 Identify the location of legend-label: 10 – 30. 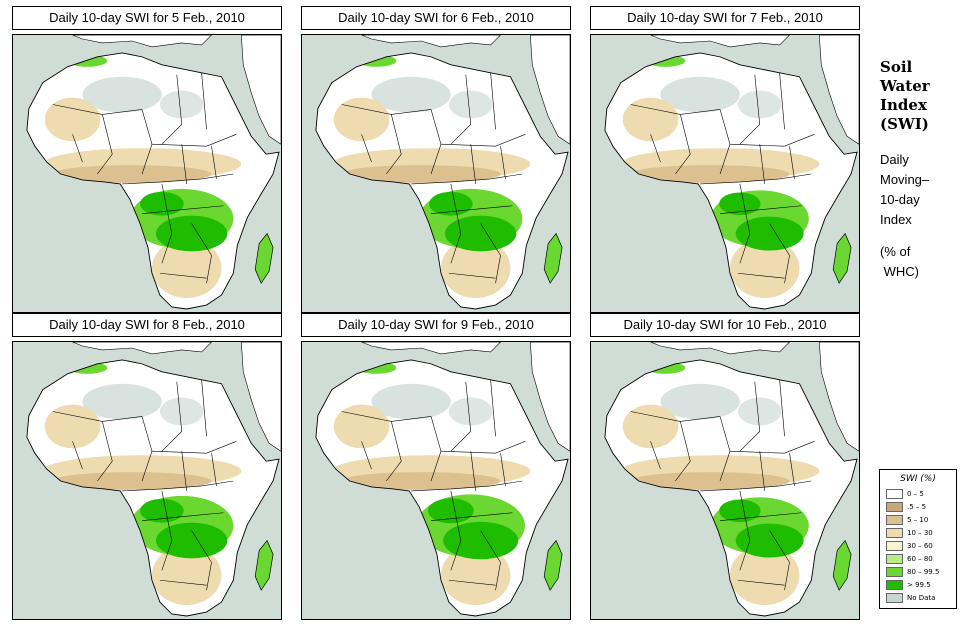
(920, 533).